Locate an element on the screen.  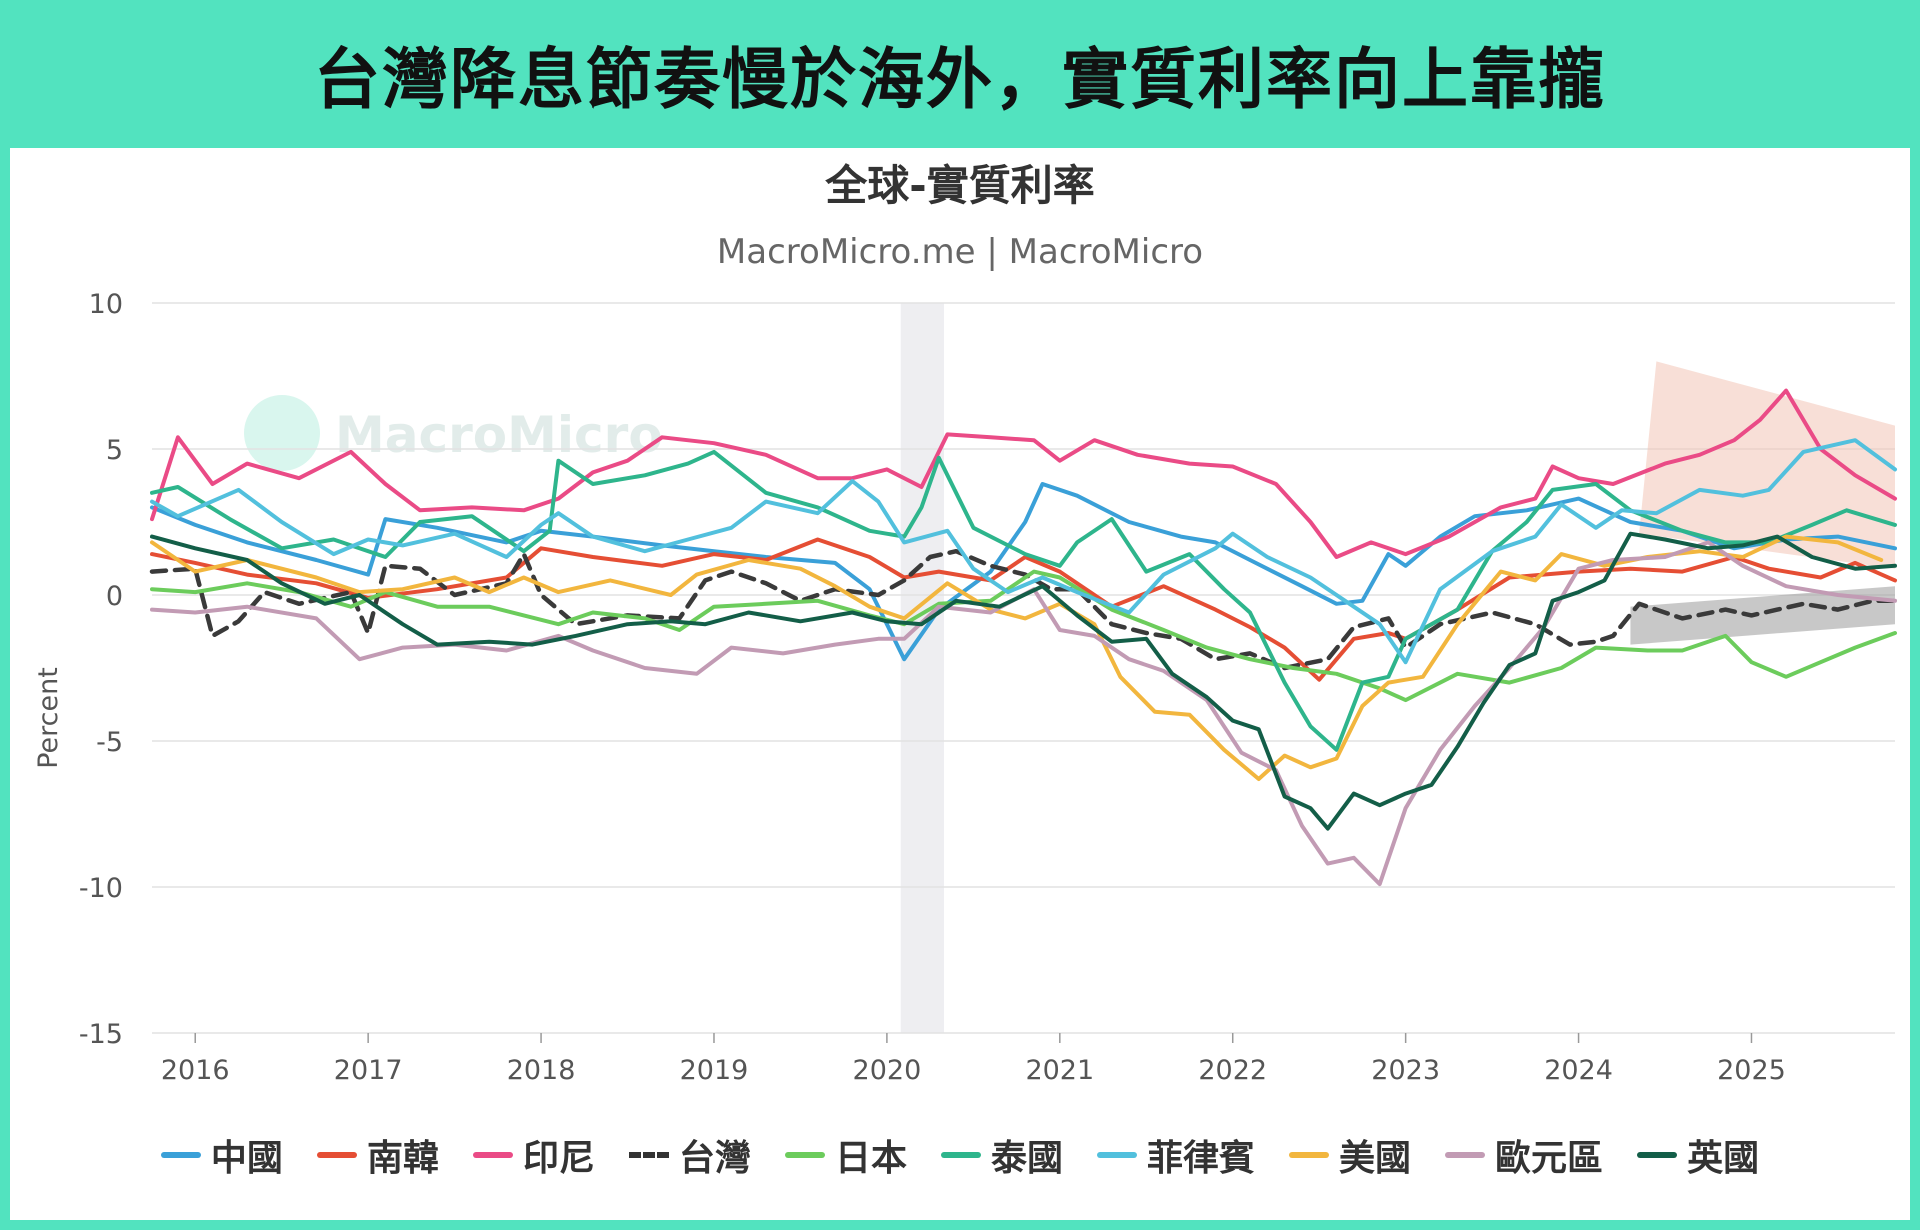
y-tick-label: 0 is located at coordinates (114, 596).